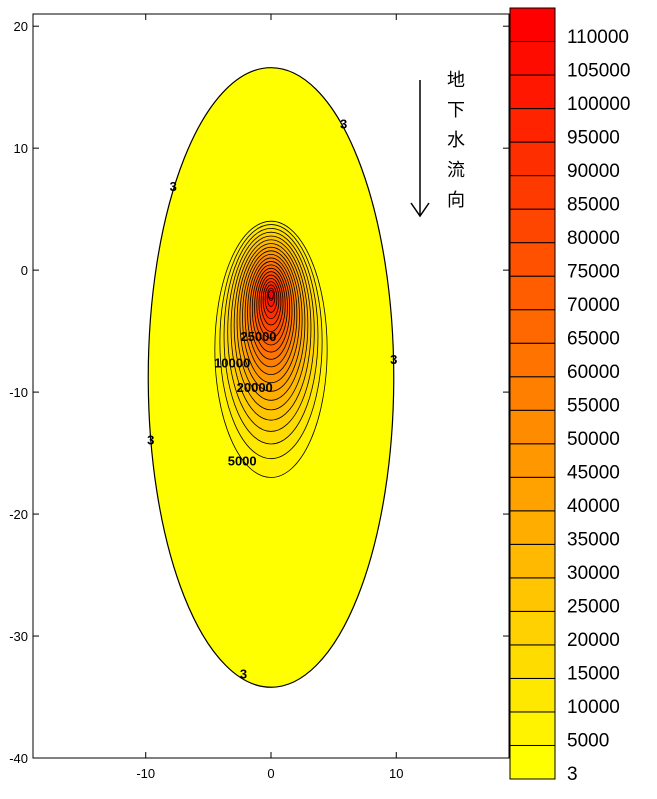  Describe the element at coordinates (21, 26) in the screenshot. I see `y-tick-label: 20` at that location.